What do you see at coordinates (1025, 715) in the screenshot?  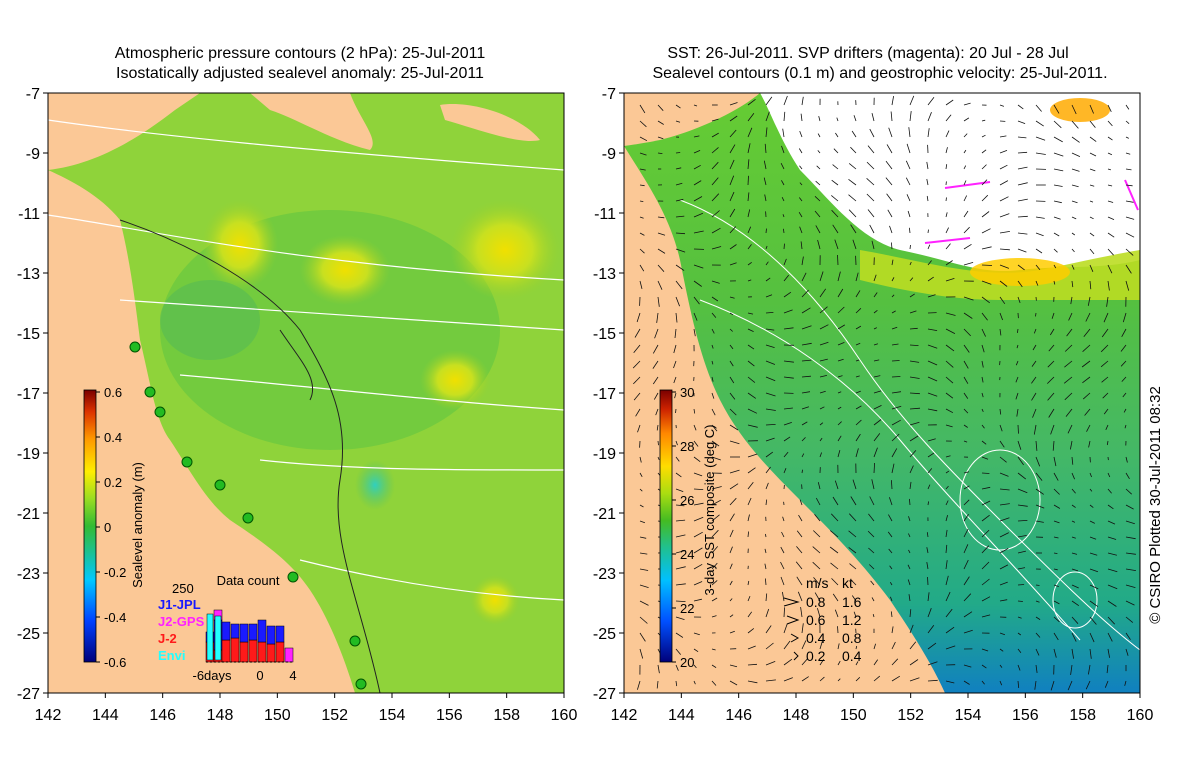 I see `right-x-tick-label: 156` at bounding box center [1025, 715].